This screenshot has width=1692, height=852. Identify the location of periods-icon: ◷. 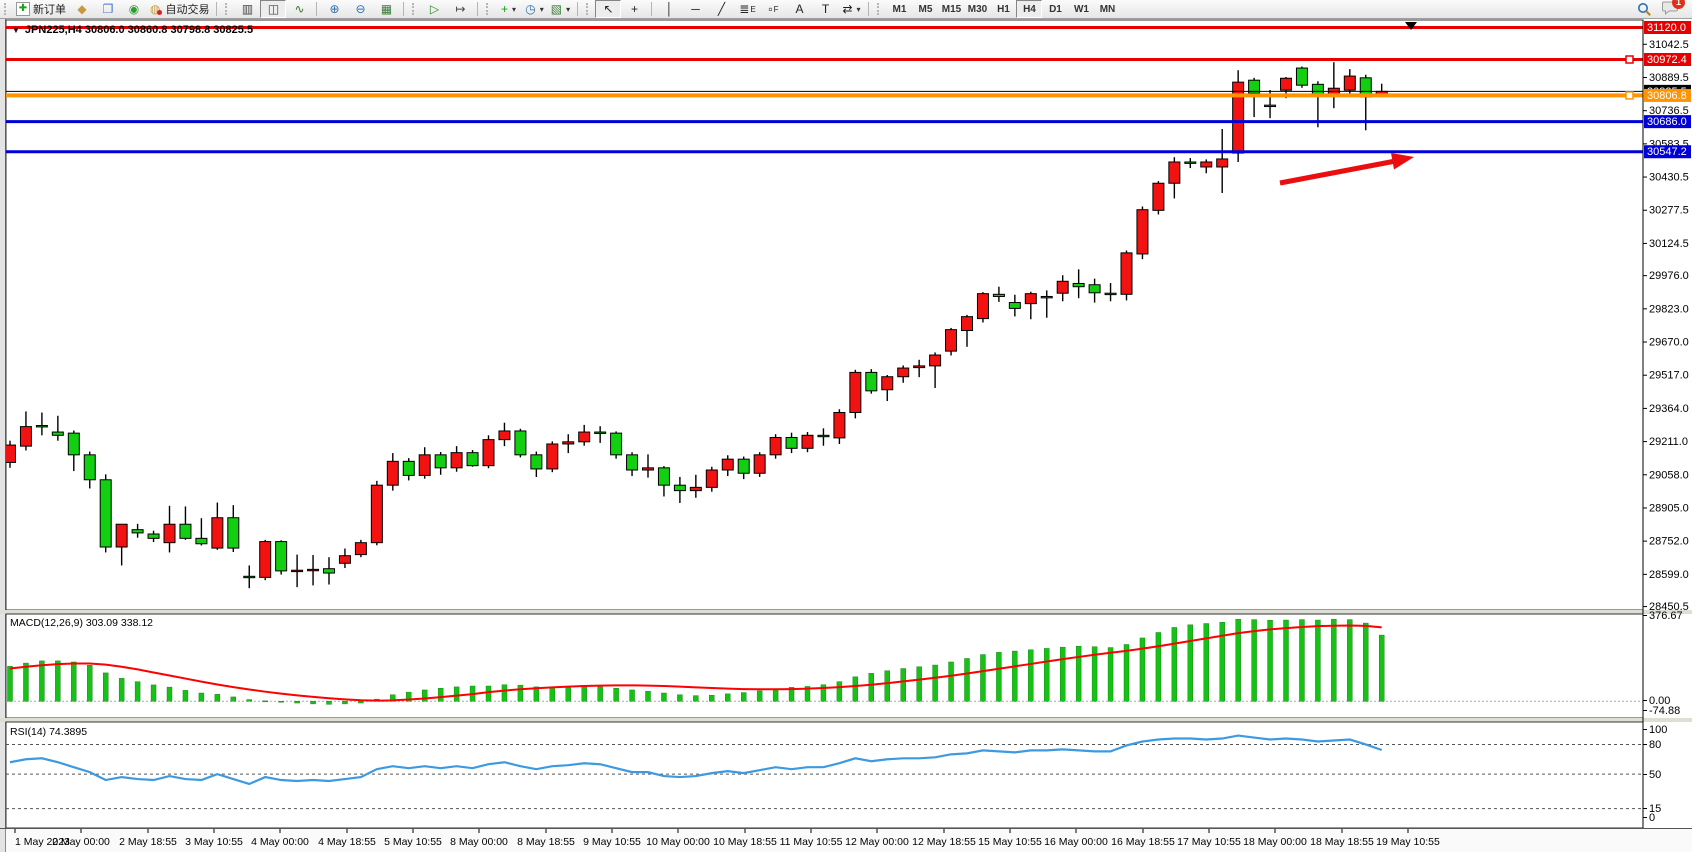
(530, 9).